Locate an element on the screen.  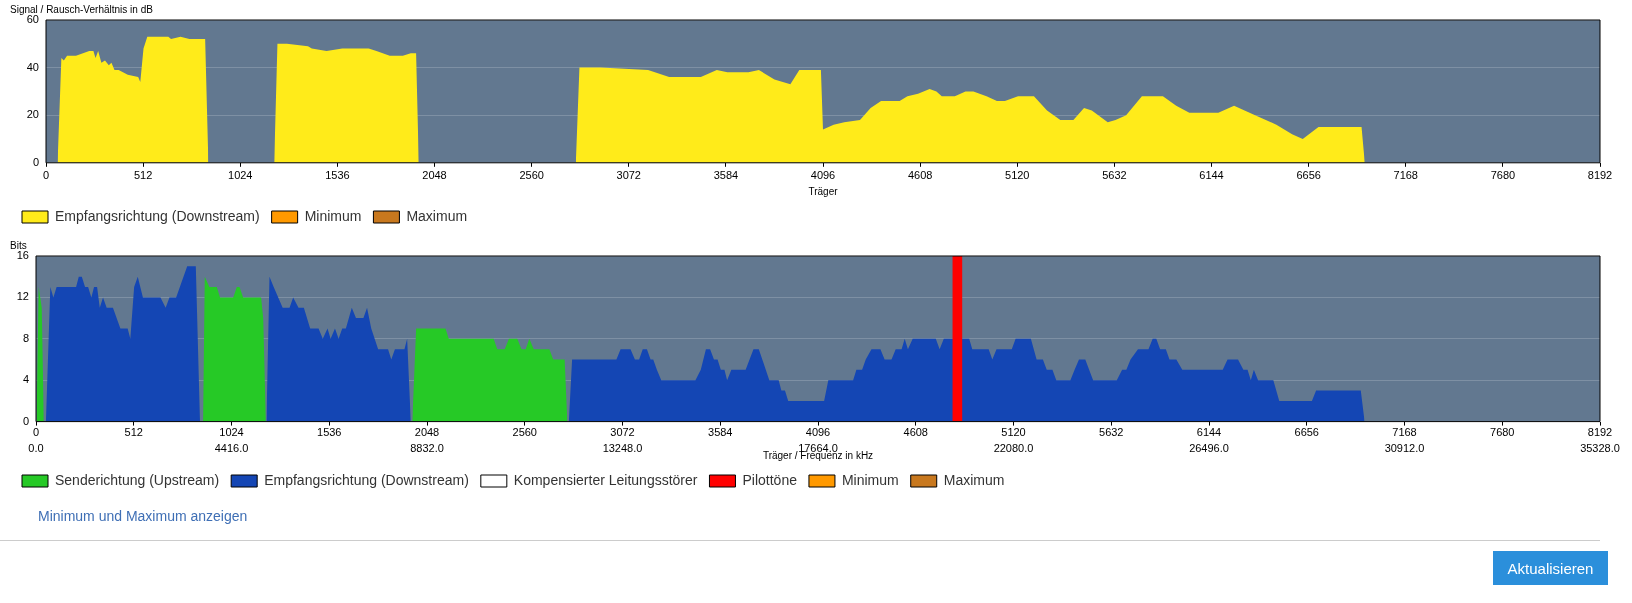
y-tick-label: 12 is located at coordinates (22, 296).